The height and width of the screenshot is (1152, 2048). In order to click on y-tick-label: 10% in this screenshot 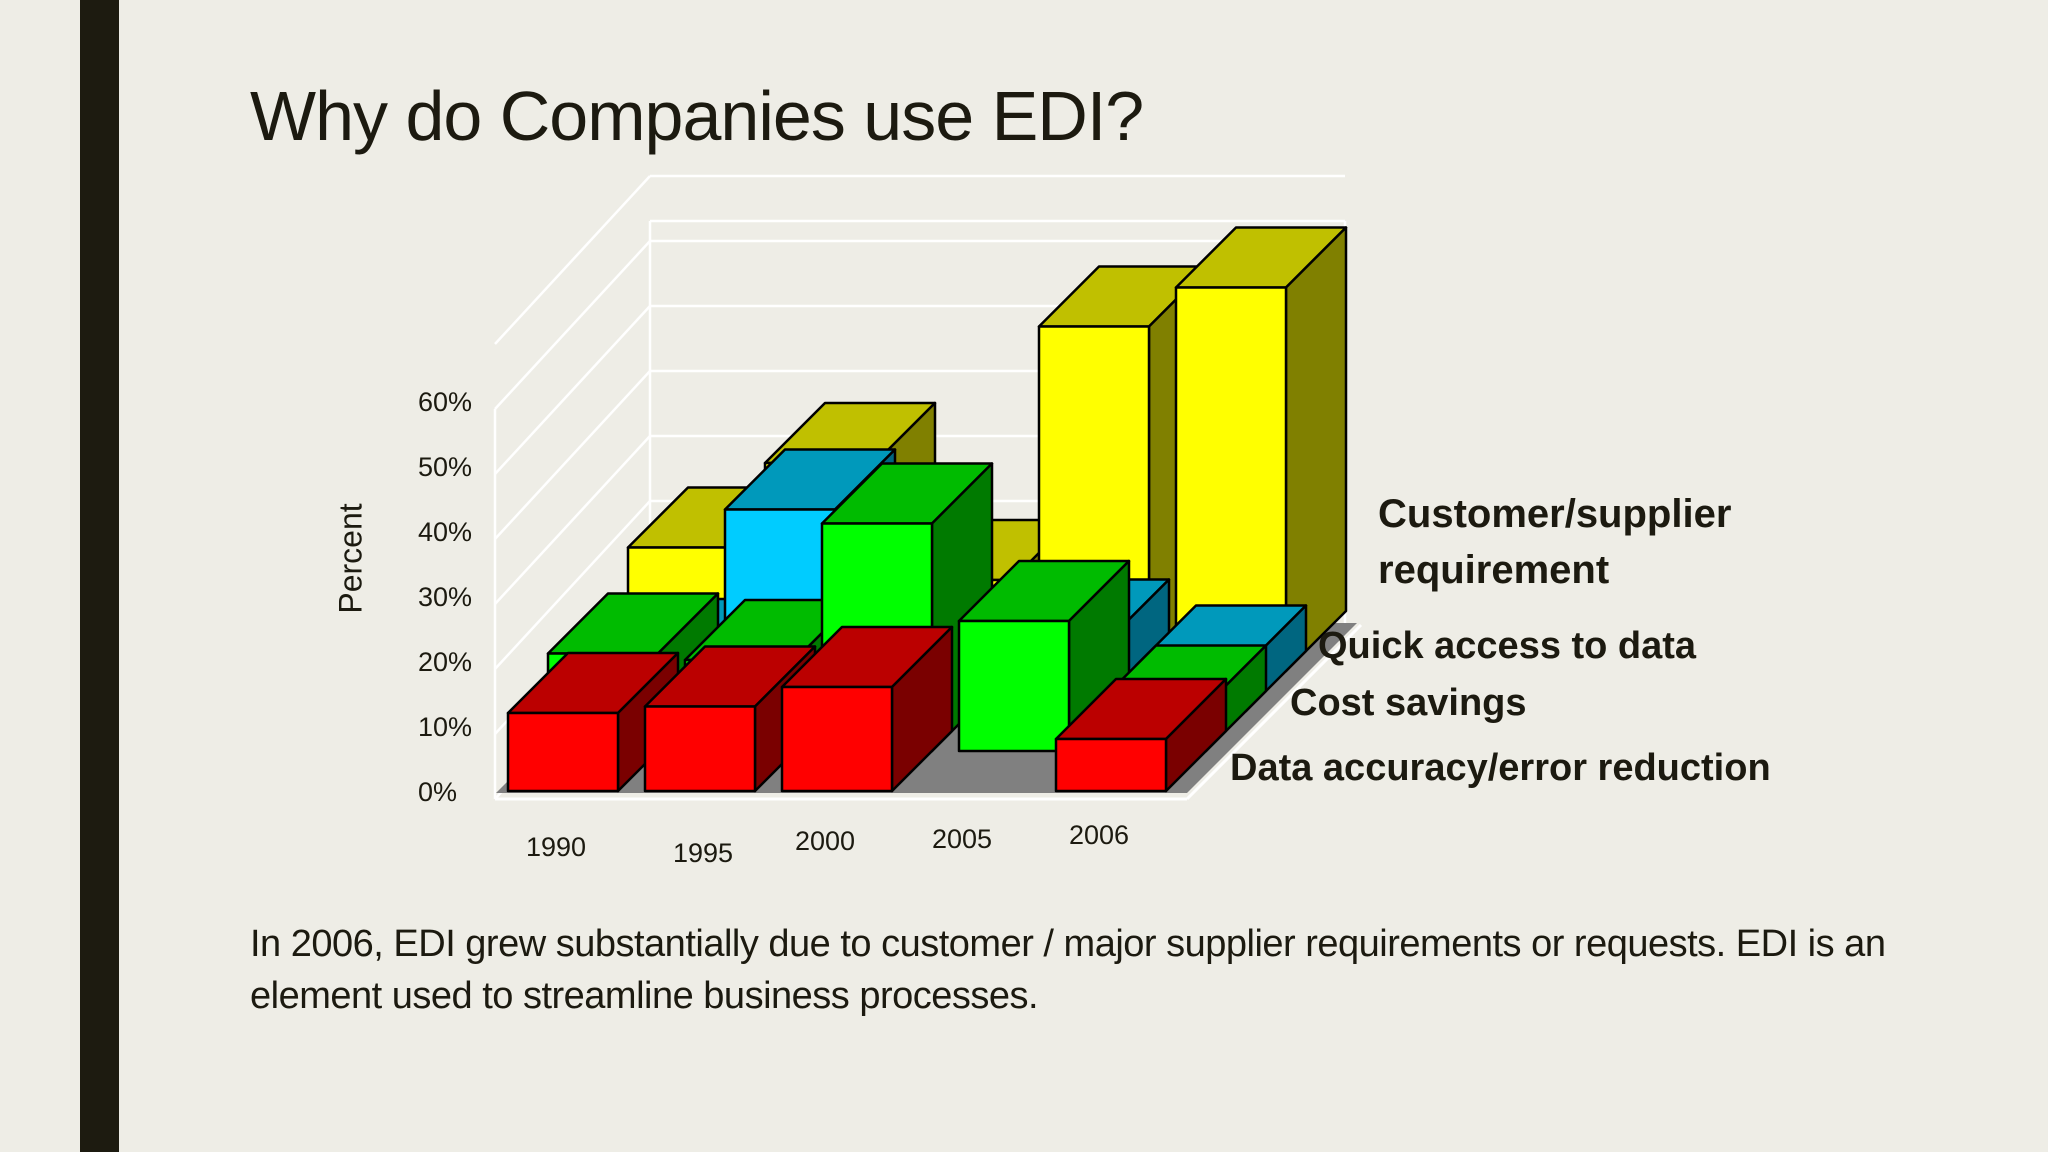, I will do `click(445, 727)`.